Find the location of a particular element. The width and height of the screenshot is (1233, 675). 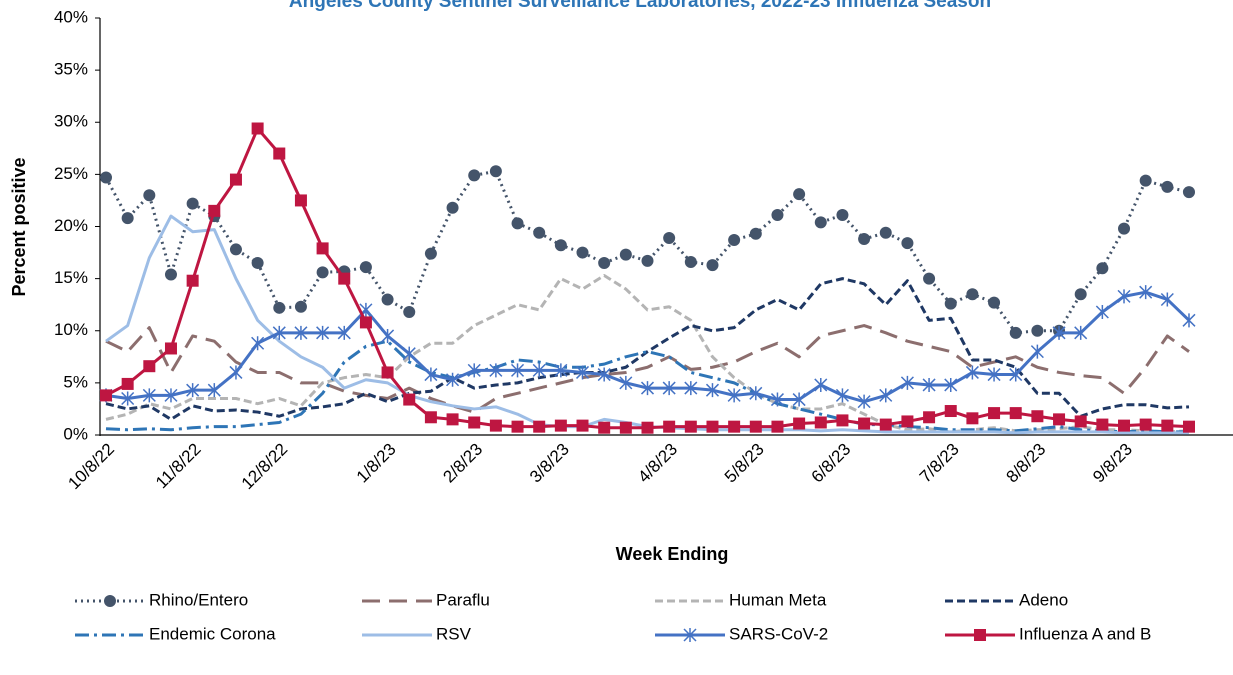

x-axis-title: Week Ending is located at coordinates (672, 554).